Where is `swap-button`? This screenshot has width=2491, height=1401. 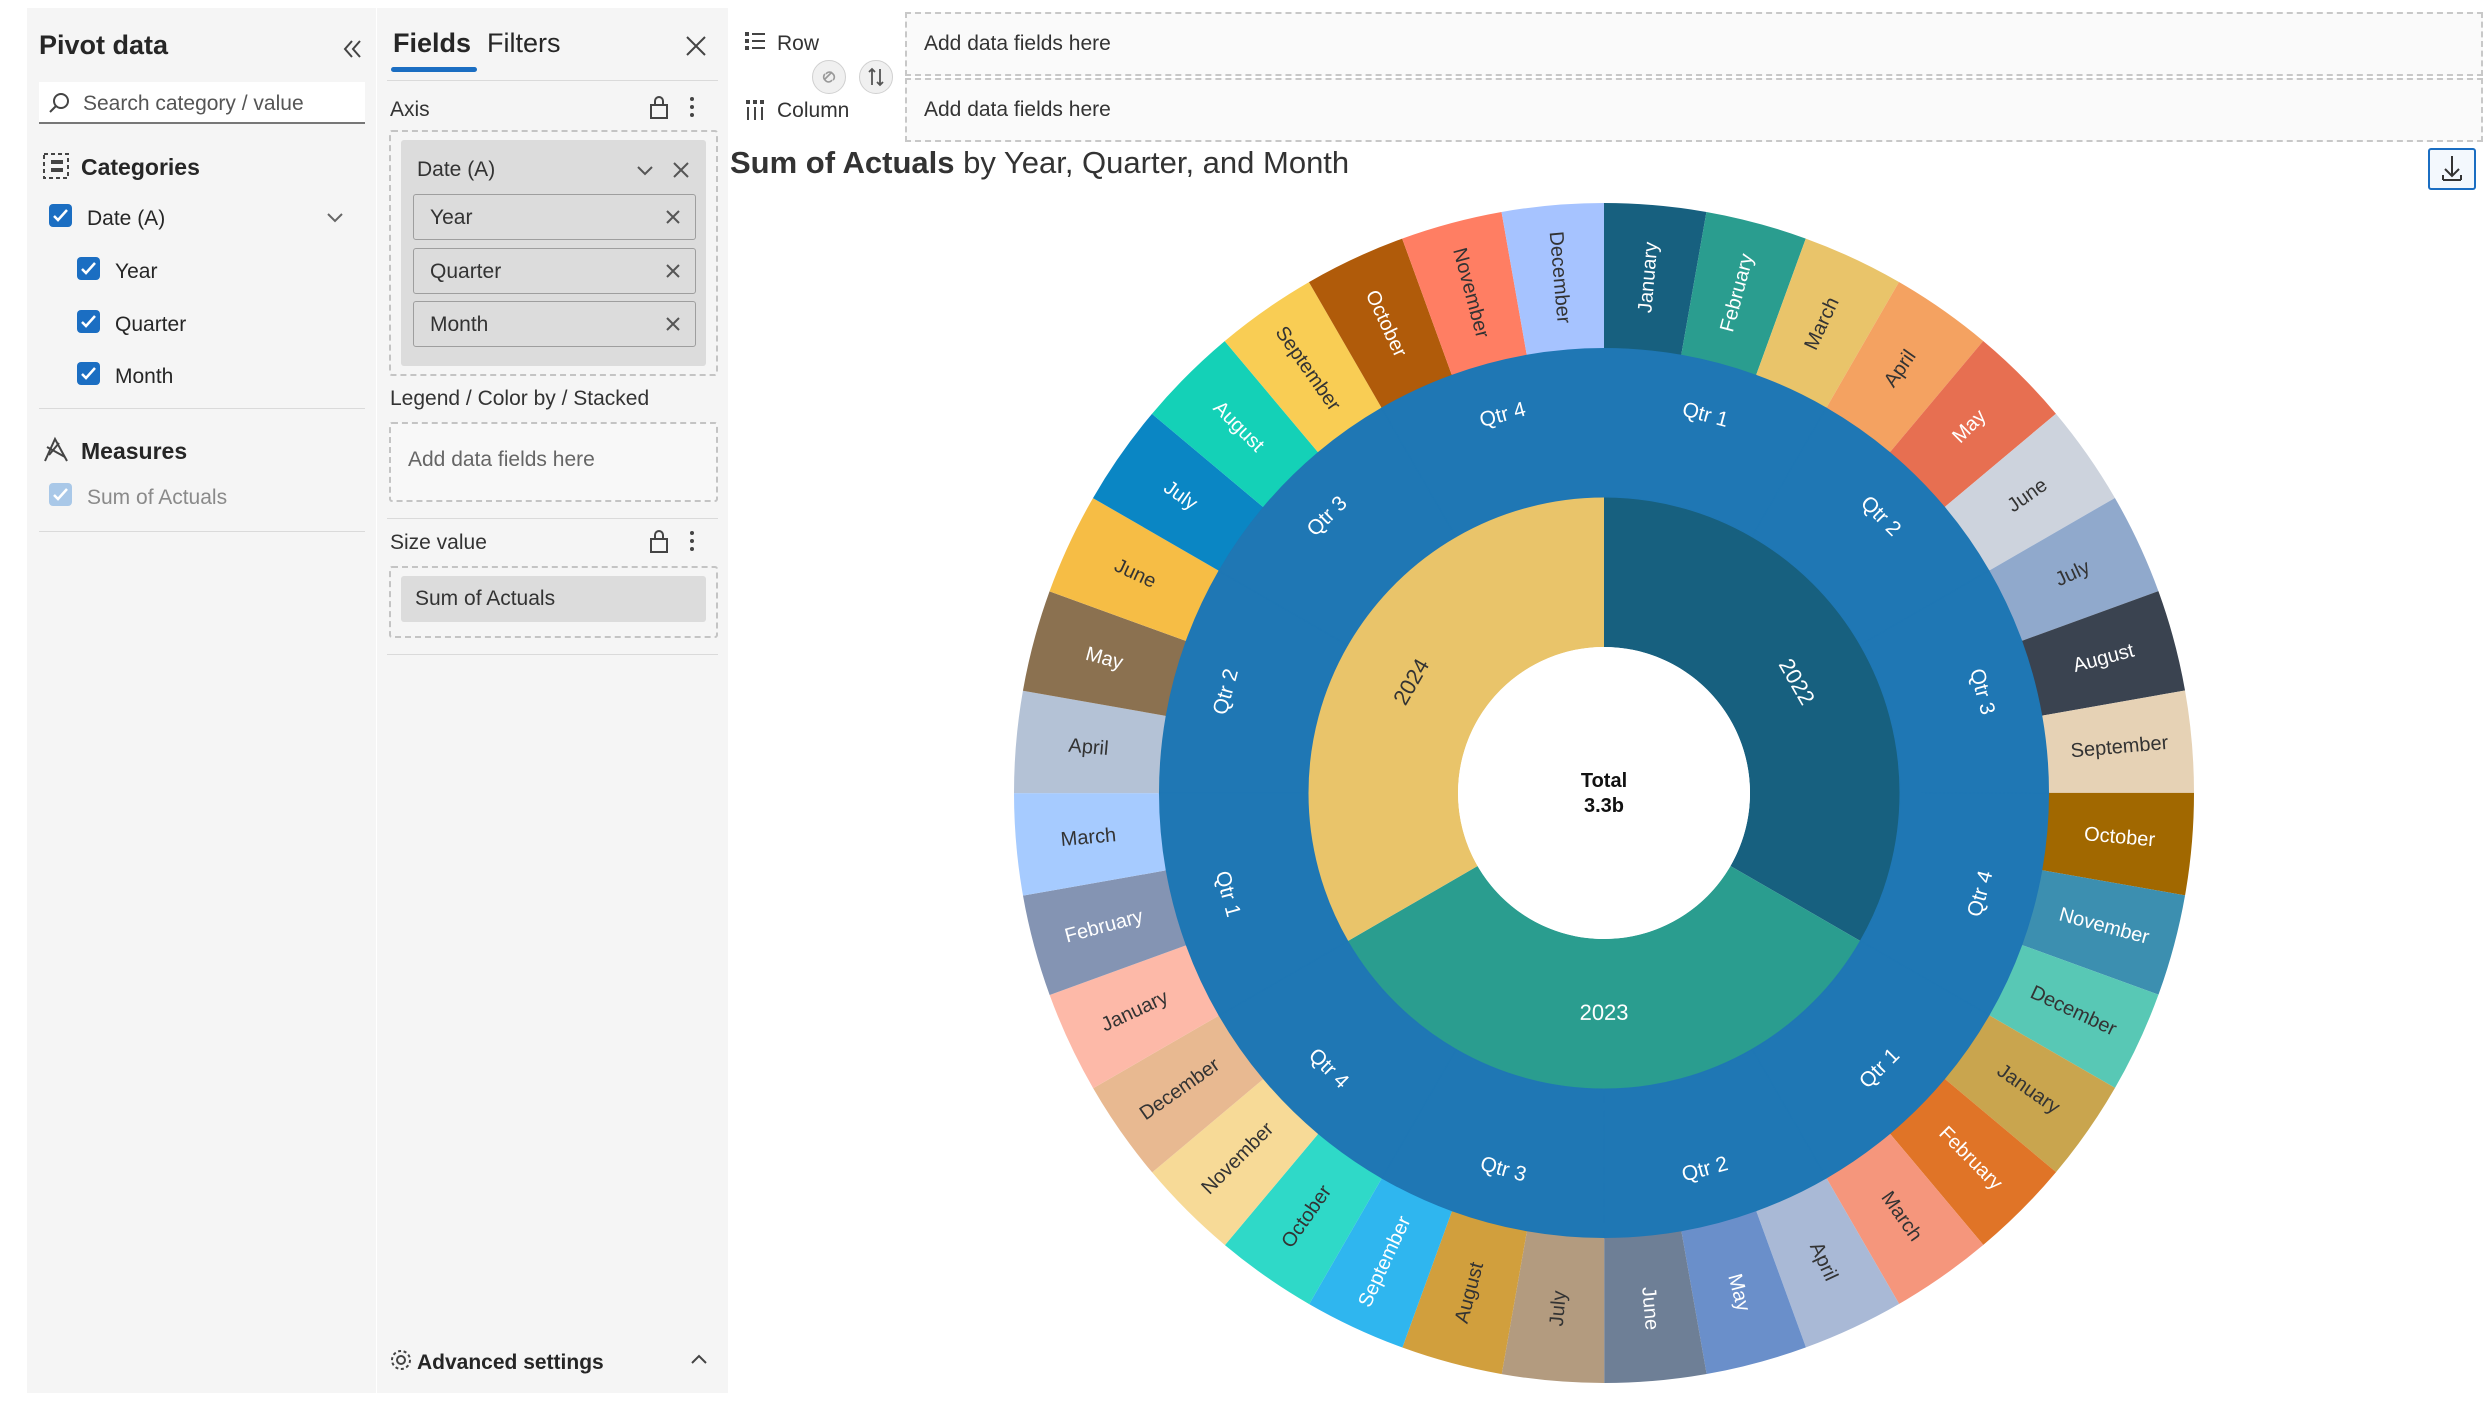
swap-button is located at coordinates (876, 77).